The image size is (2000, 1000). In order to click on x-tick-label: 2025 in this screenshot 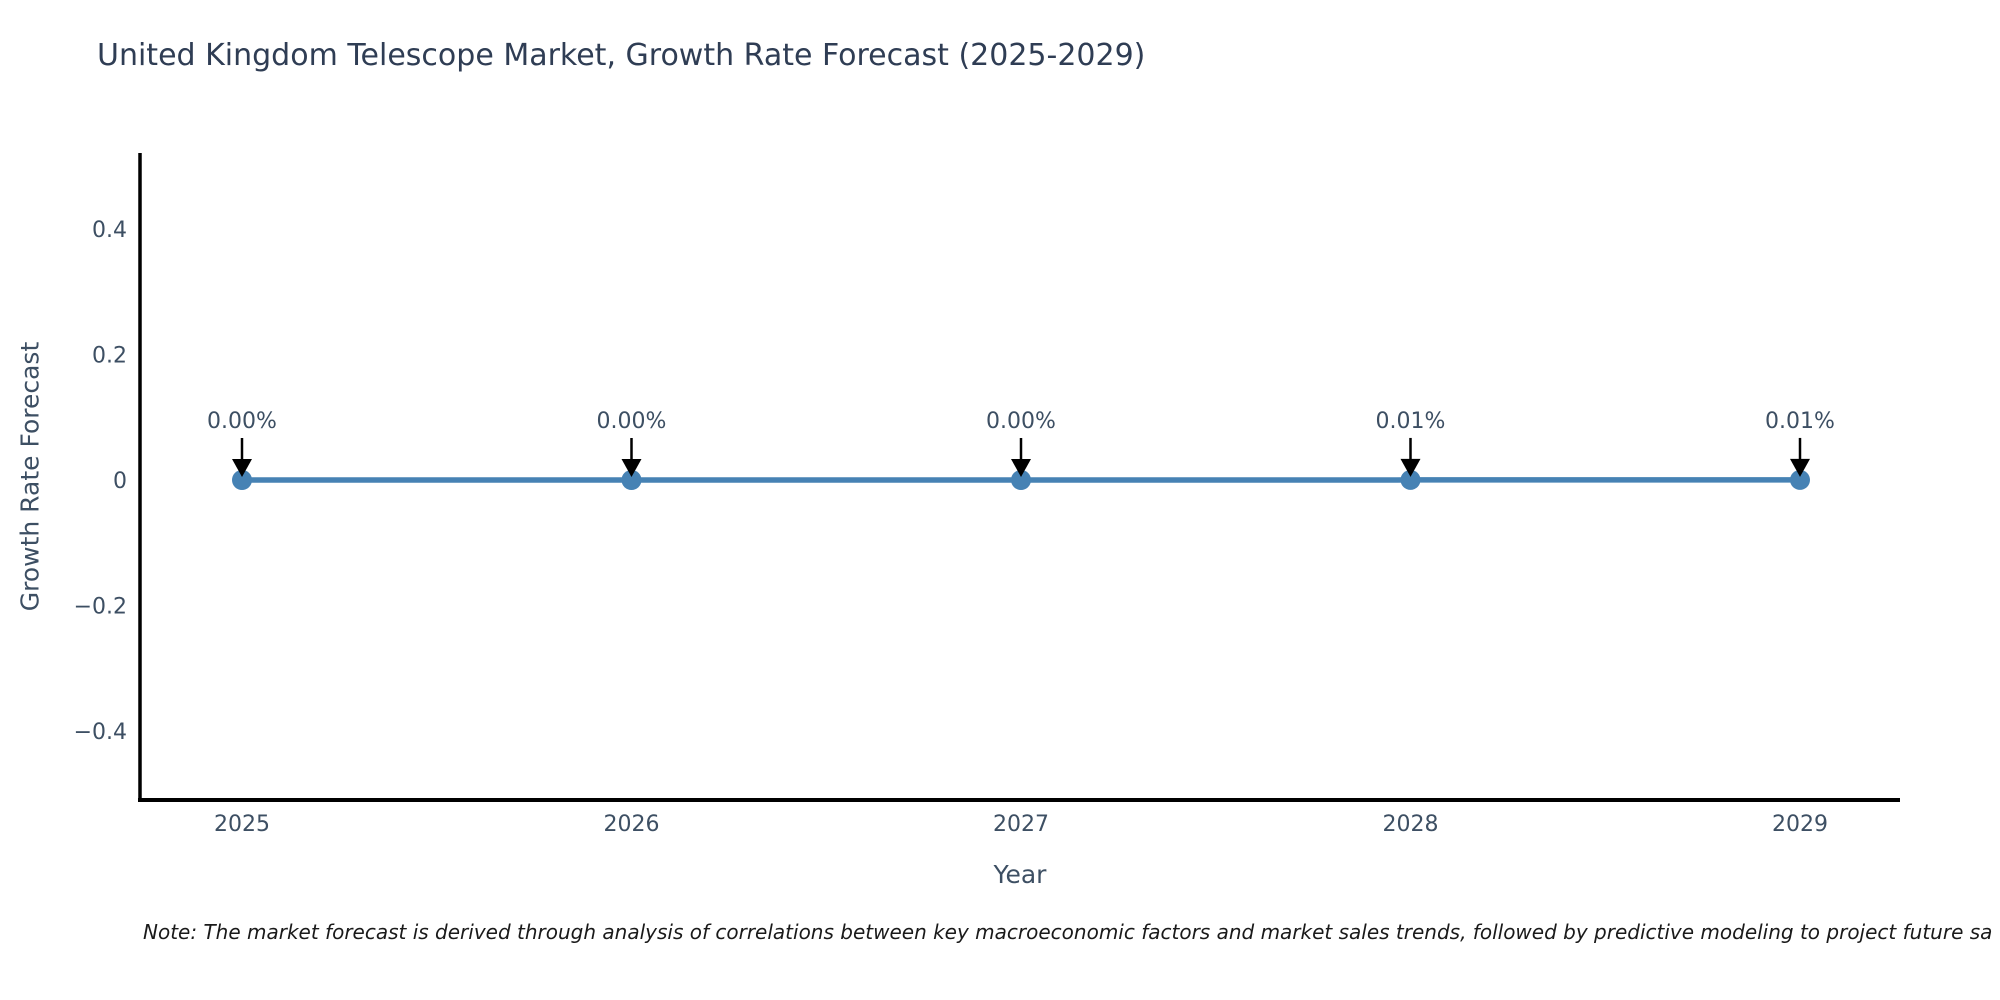, I will do `click(242, 824)`.